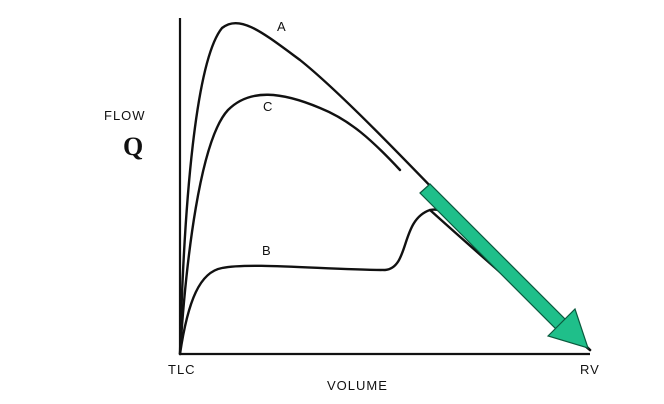 The image size is (664, 404). What do you see at coordinates (357, 385) in the screenshot?
I see `x-axis-label: VOLUME` at bounding box center [357, 385].